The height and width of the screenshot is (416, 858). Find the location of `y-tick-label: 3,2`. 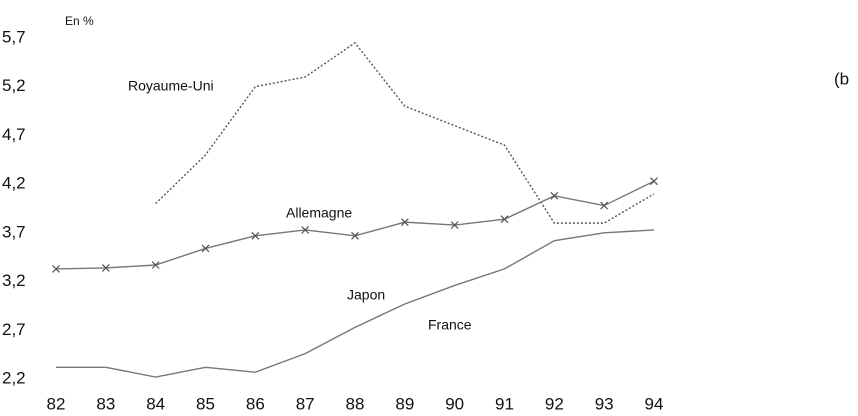

y-tick-label: 3,2 is located at coordinates (14, 280).